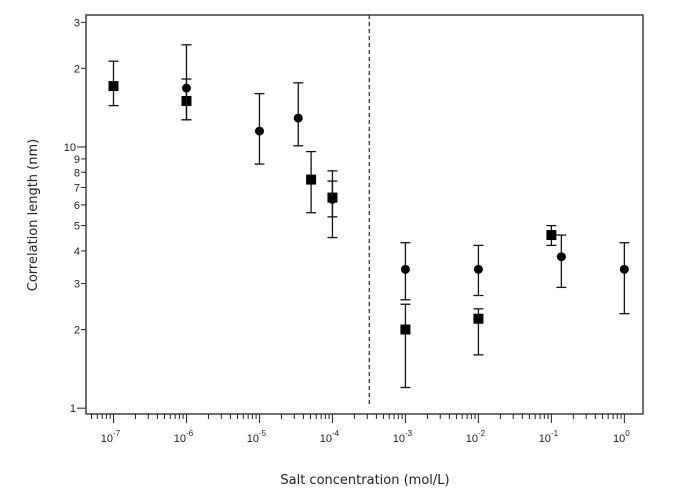  Describe the element at coordinates (111, 437) in the screenshot. I see `x-tick-label: 10⁻⁷` at that location.